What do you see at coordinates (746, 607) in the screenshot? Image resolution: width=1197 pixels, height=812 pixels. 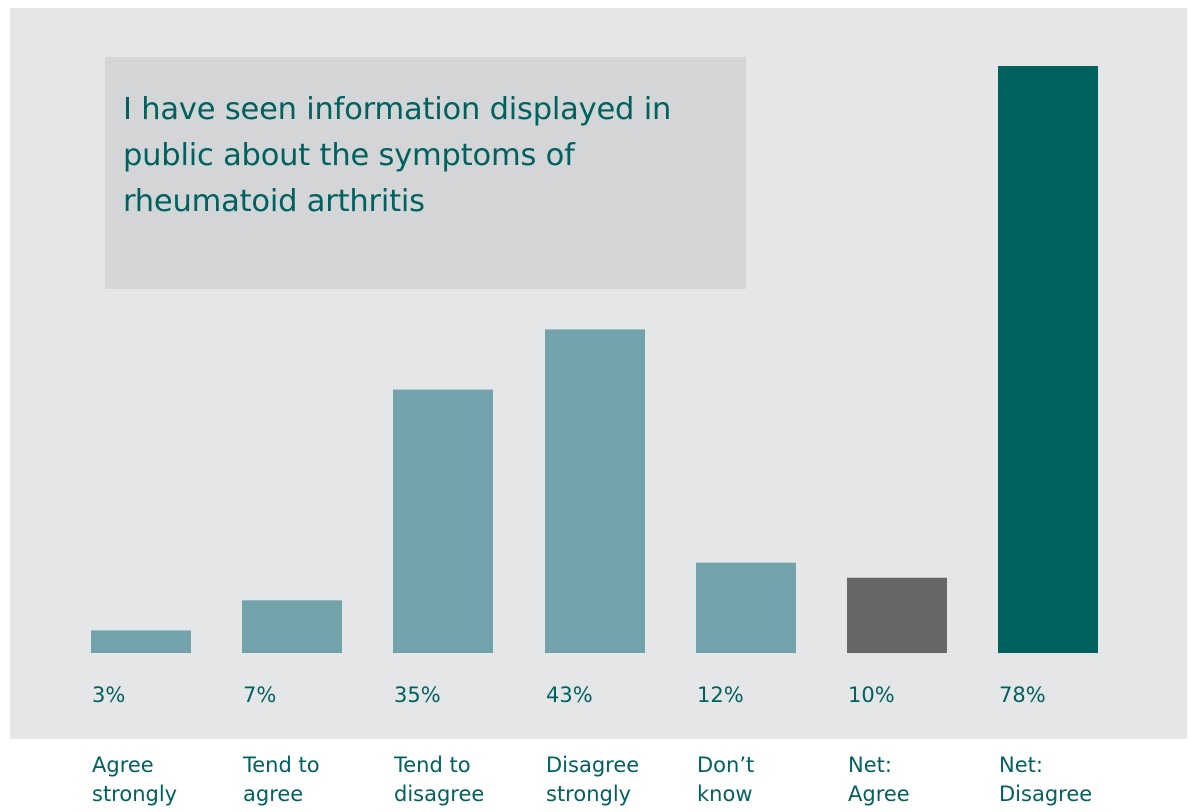 I see `bar-don-t-know` at bounding box center [746, 607].